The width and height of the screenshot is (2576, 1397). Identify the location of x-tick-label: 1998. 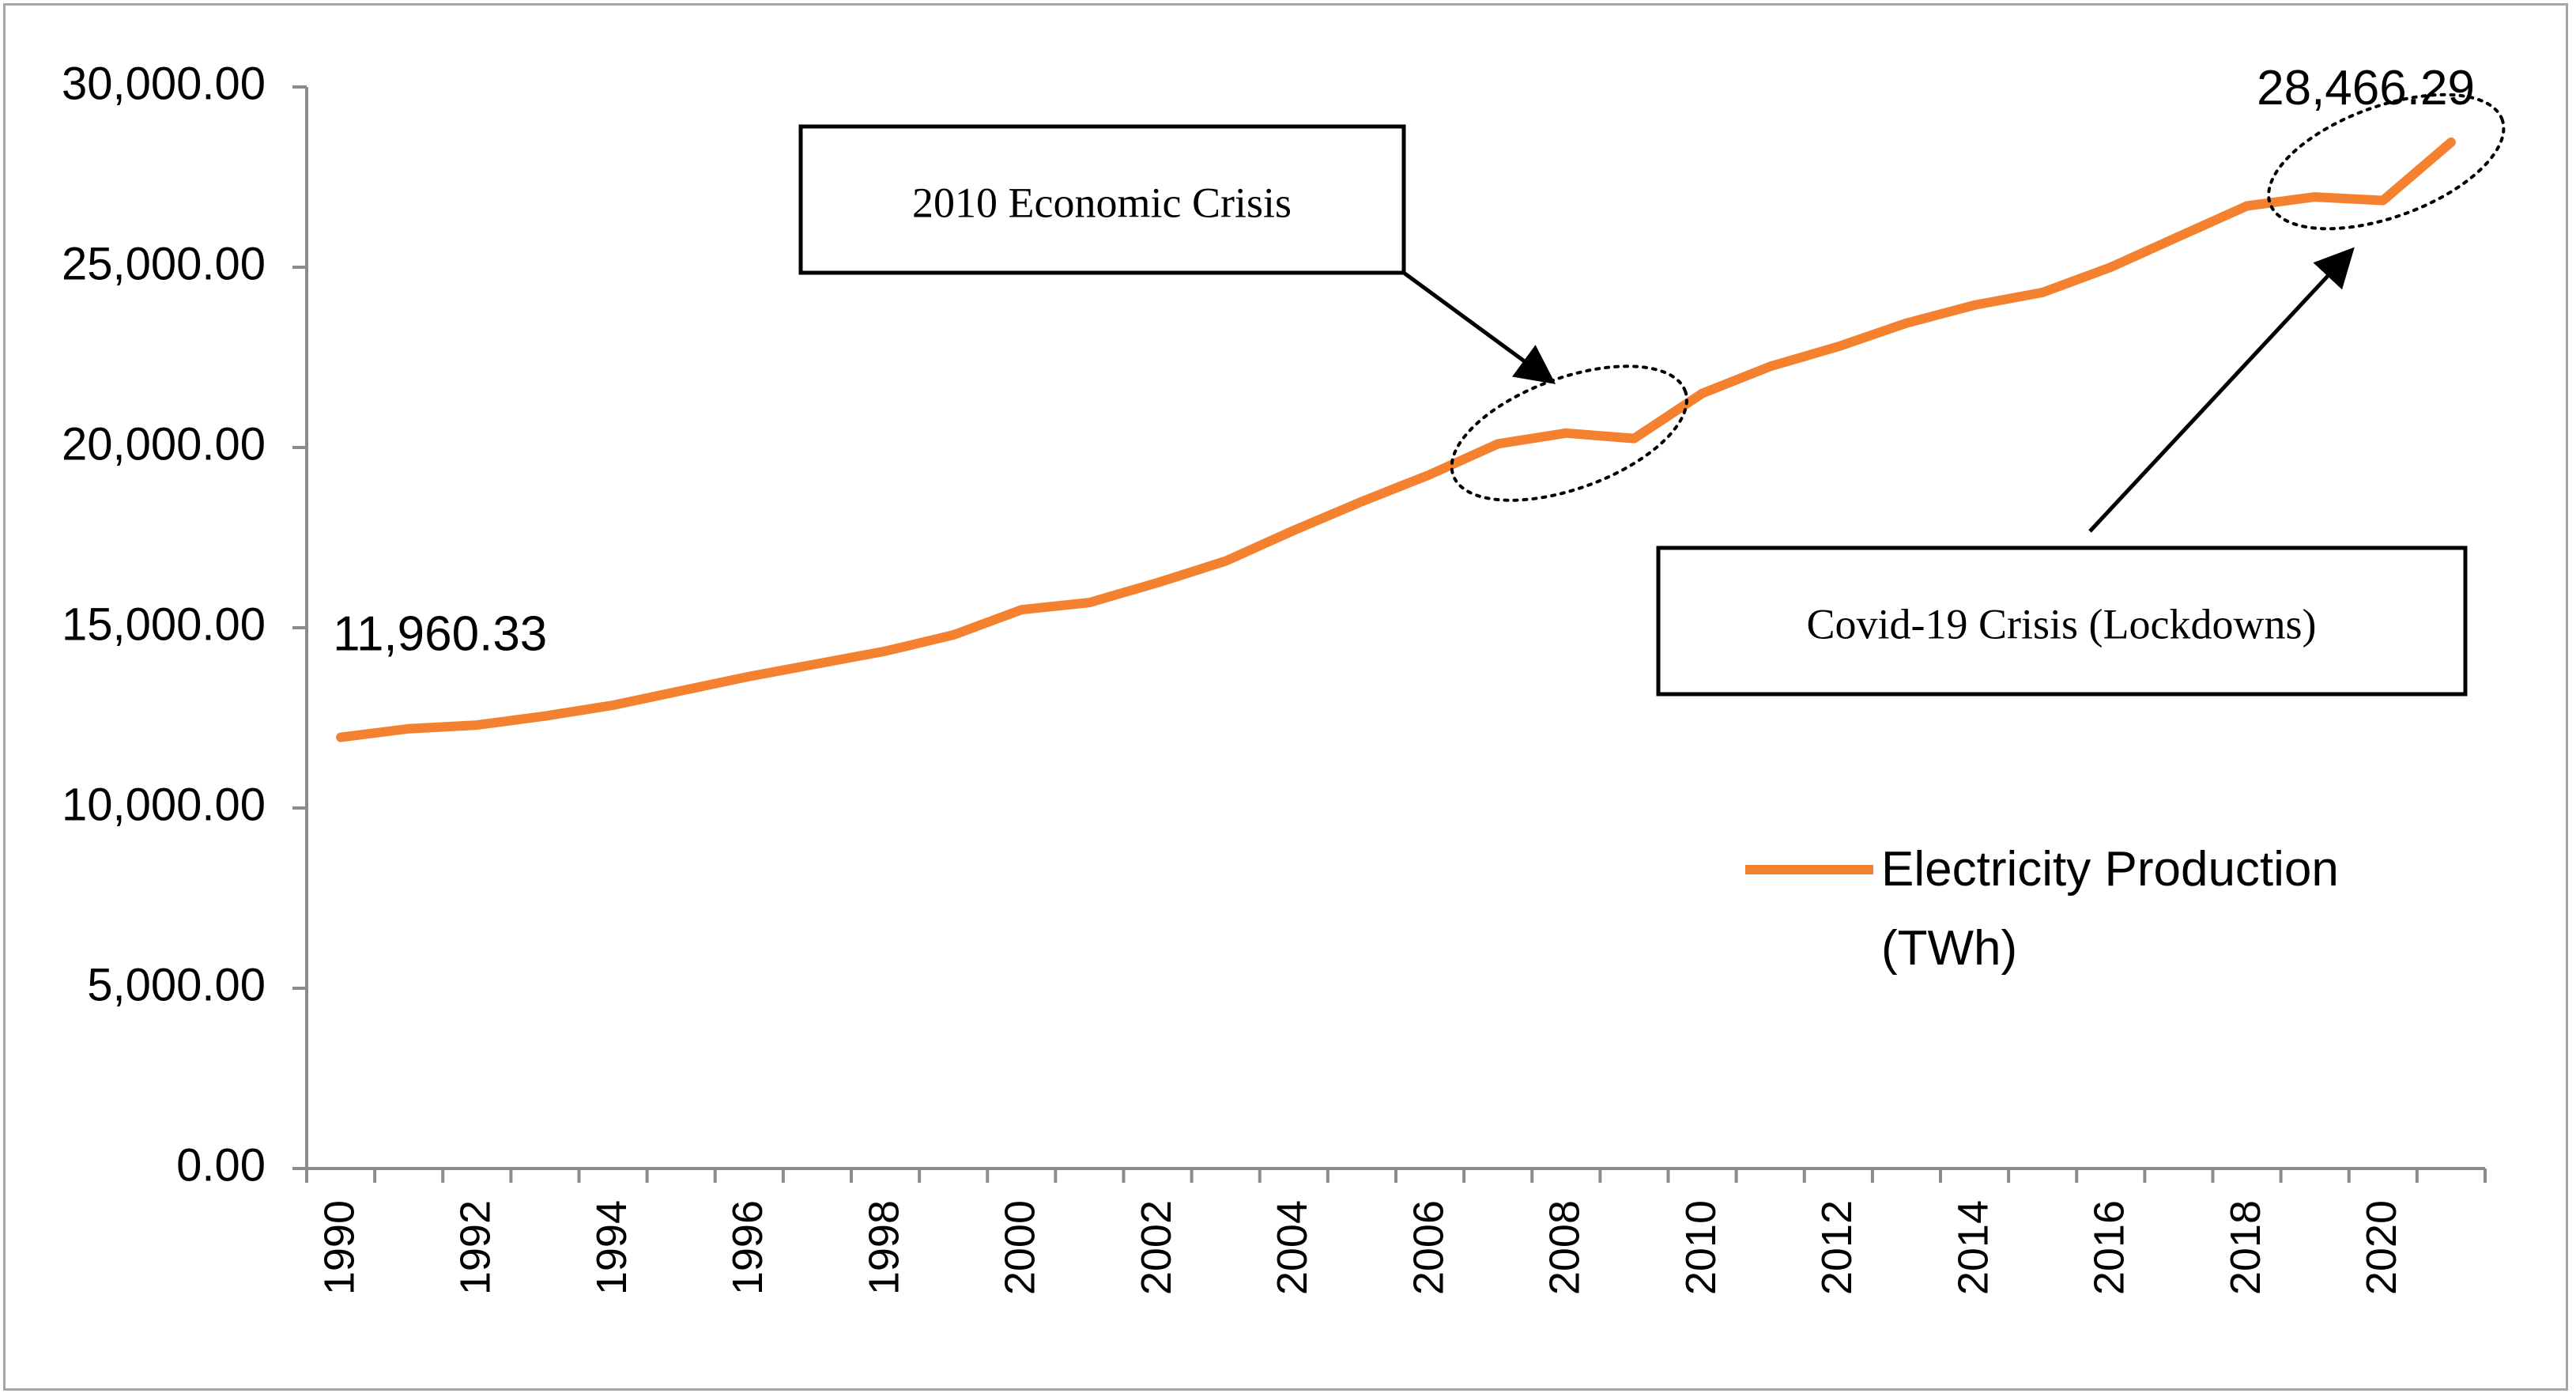
(883, 1247).